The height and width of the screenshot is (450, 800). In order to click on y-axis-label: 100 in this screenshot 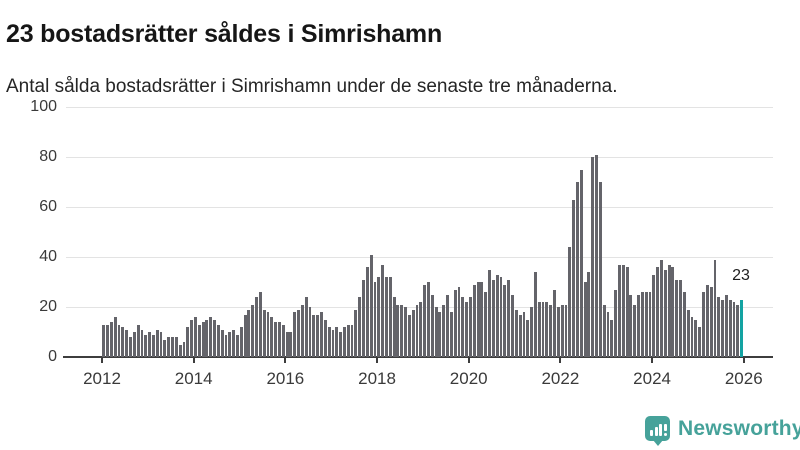, I will do `click(43, 106)`.